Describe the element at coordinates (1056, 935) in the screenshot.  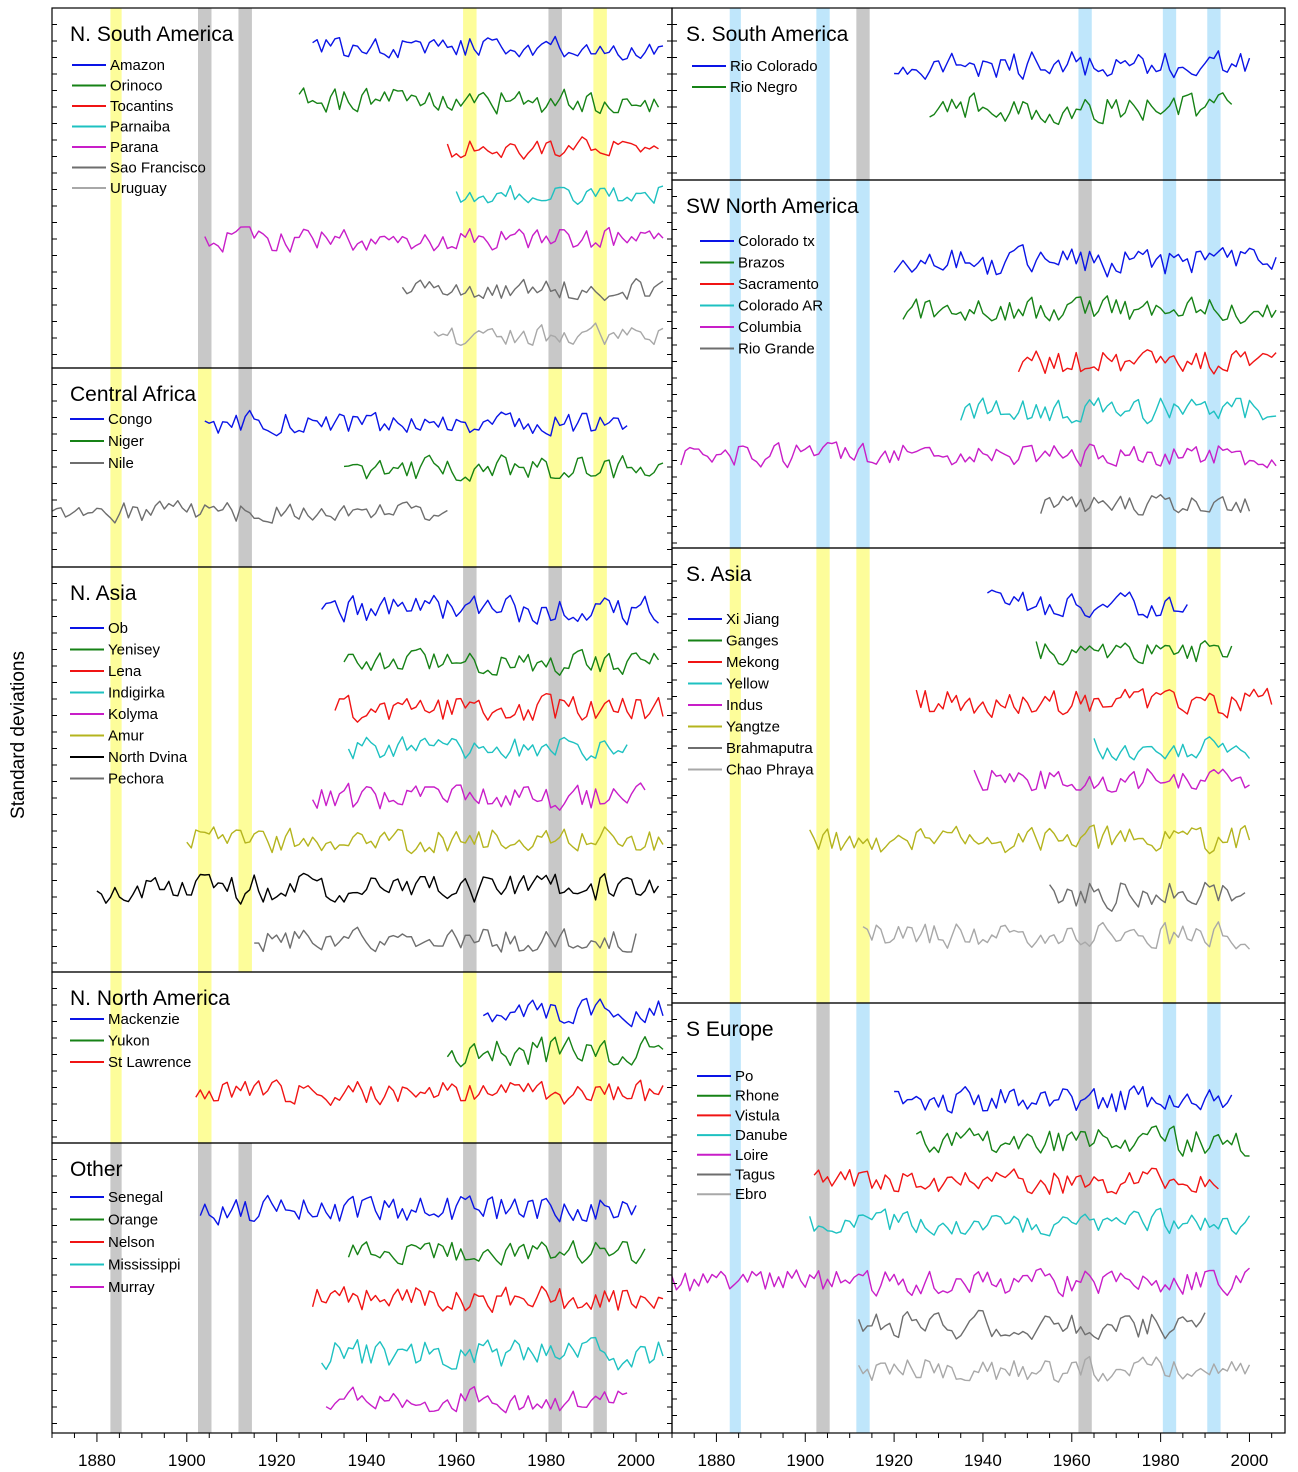
I see `s-asia-series-chao-phraya` at that location.